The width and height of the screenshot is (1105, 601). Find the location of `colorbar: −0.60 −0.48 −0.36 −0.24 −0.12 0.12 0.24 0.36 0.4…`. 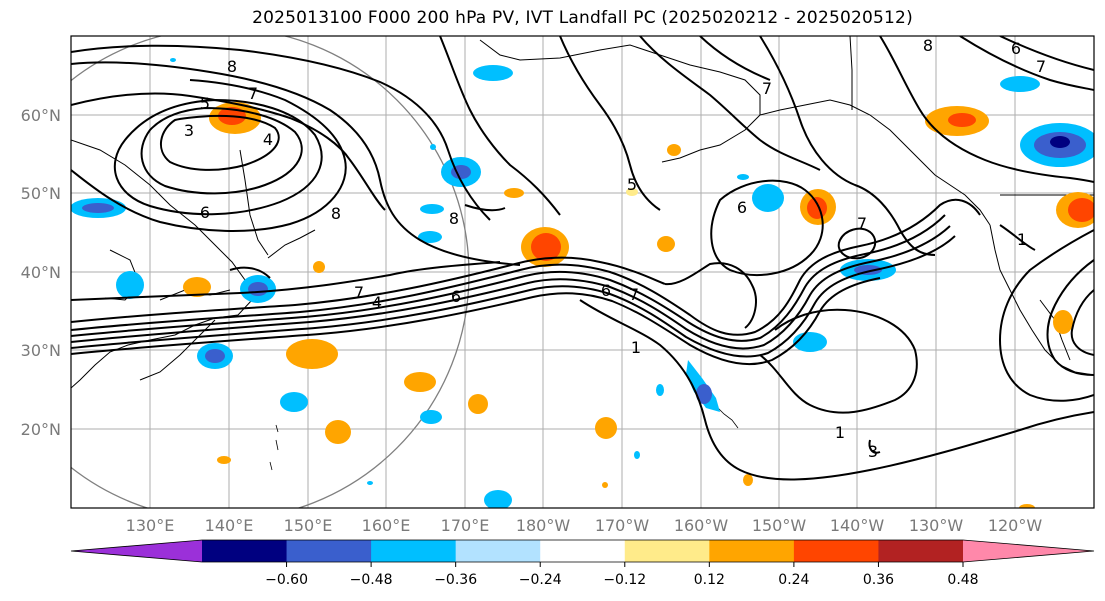

colorbar: −0.60 −0.48 −0.36 −0.24 −0.12 0.12 0.24 0.36 0.4… is located at coordinates (582, 563).